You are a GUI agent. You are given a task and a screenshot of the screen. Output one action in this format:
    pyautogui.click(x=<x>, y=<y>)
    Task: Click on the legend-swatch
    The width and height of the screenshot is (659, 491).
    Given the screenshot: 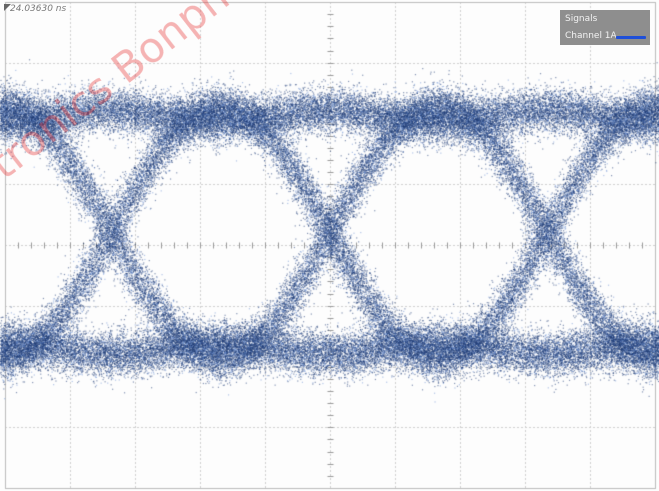 What is the action you would take?
    pyautogui.click(x=631, y=37)
    